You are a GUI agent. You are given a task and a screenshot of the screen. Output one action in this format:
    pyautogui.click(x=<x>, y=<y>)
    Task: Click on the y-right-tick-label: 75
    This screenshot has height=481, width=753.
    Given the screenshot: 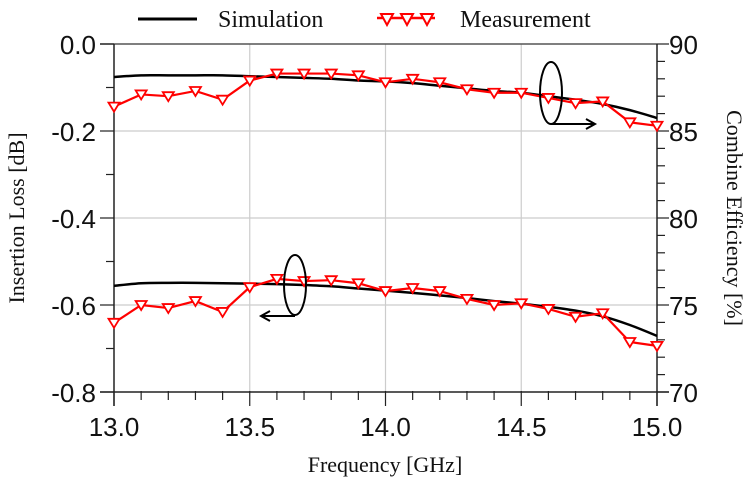 What is the action you would take?
    pyautogui.click(x=683, y=306)
    